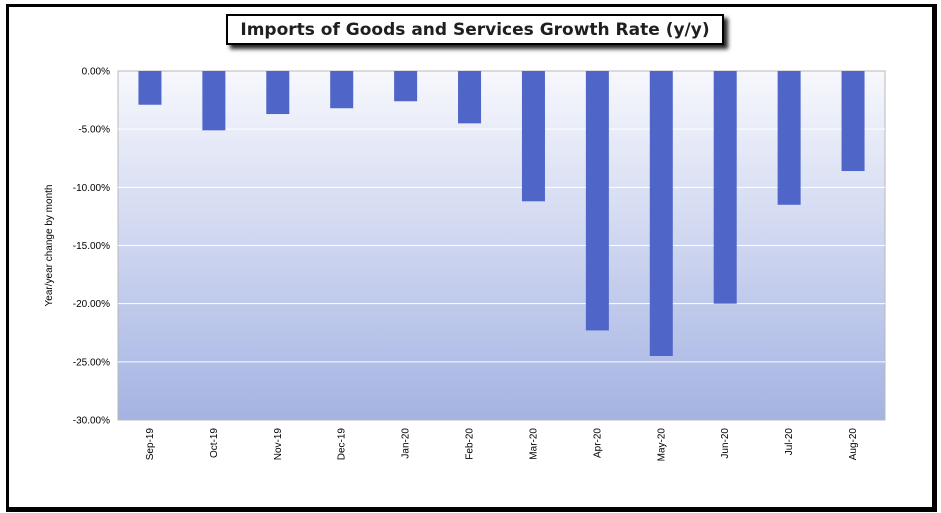 This screenshot has width=941, height=513. Describe the element at coordinates (406, 443) in the screenshot. I see `x-tick-label: Jan-20` at that location.